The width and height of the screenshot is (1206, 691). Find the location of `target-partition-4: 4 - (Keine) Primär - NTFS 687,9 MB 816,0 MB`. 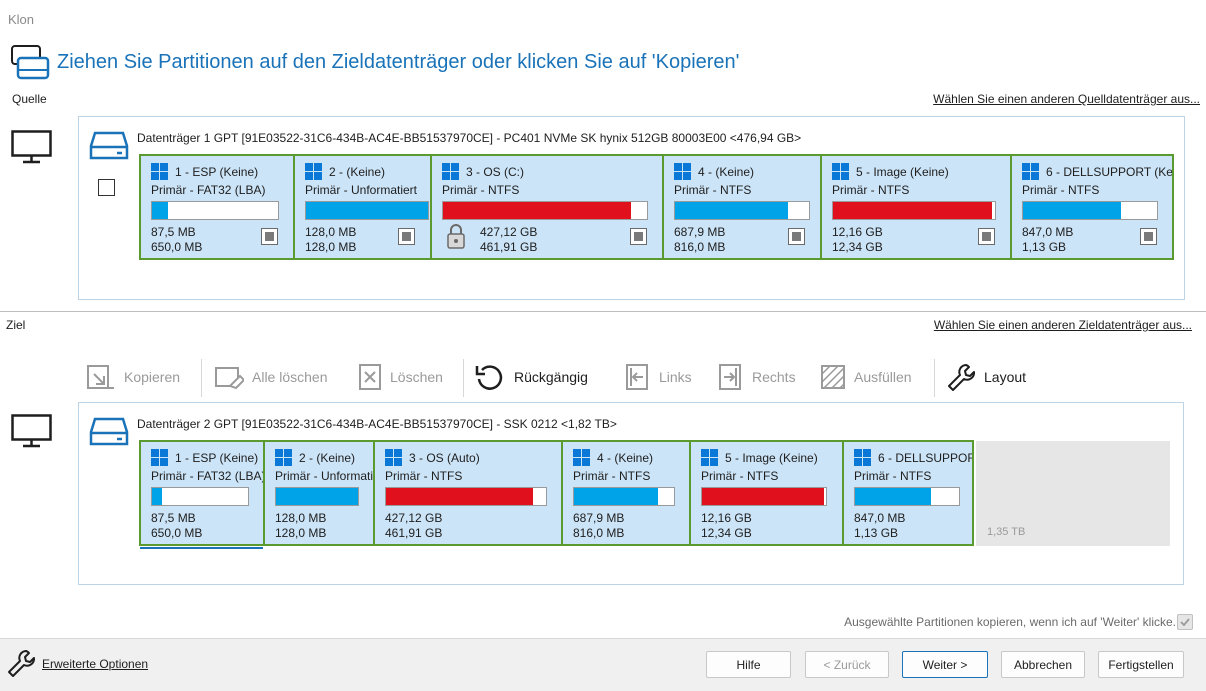

target-partition-4: 4 - (Keine) Primär - NTFS 687,9 MB 816,0 MB is located at coordinates (626, 493).